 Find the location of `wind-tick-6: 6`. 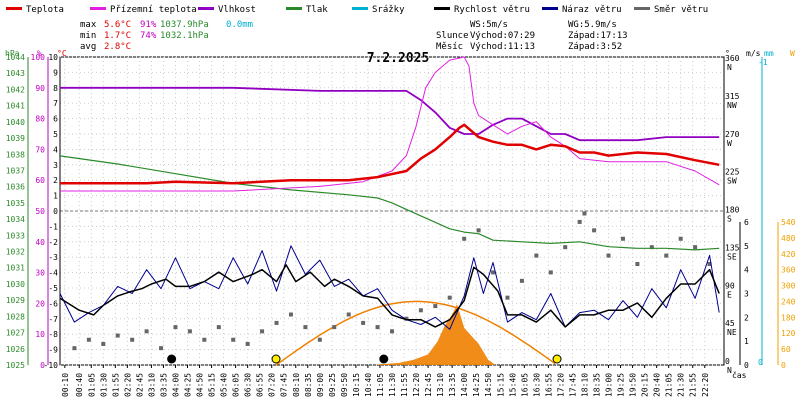

wind-tick-6: 6 is located at coordinates (746, 222).